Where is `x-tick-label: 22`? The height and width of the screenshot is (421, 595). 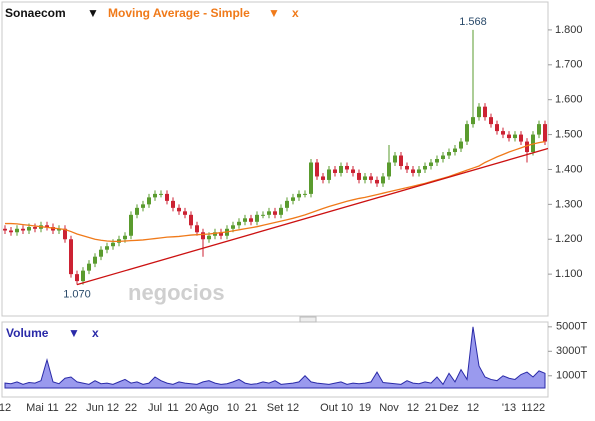
x-tick-label: 22 is located at coordinates (131, 408).